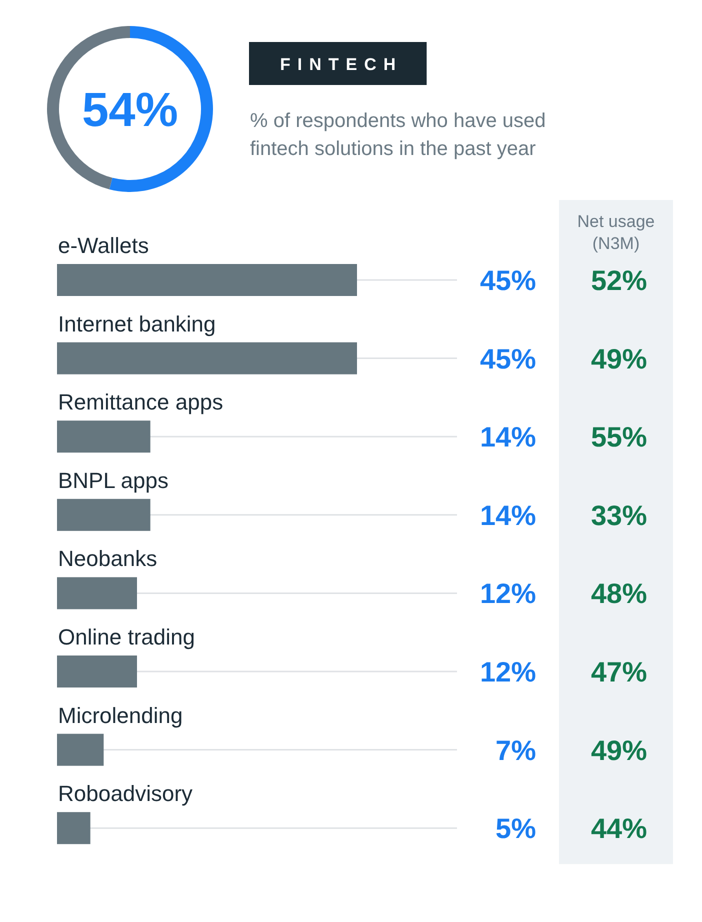 The width and height of the screenshot is (702, 922). Describe the element at coordinates (398, 135) in the screenshot. I see `text: % of respondents who have used fintech solutions in the past year` at that location.